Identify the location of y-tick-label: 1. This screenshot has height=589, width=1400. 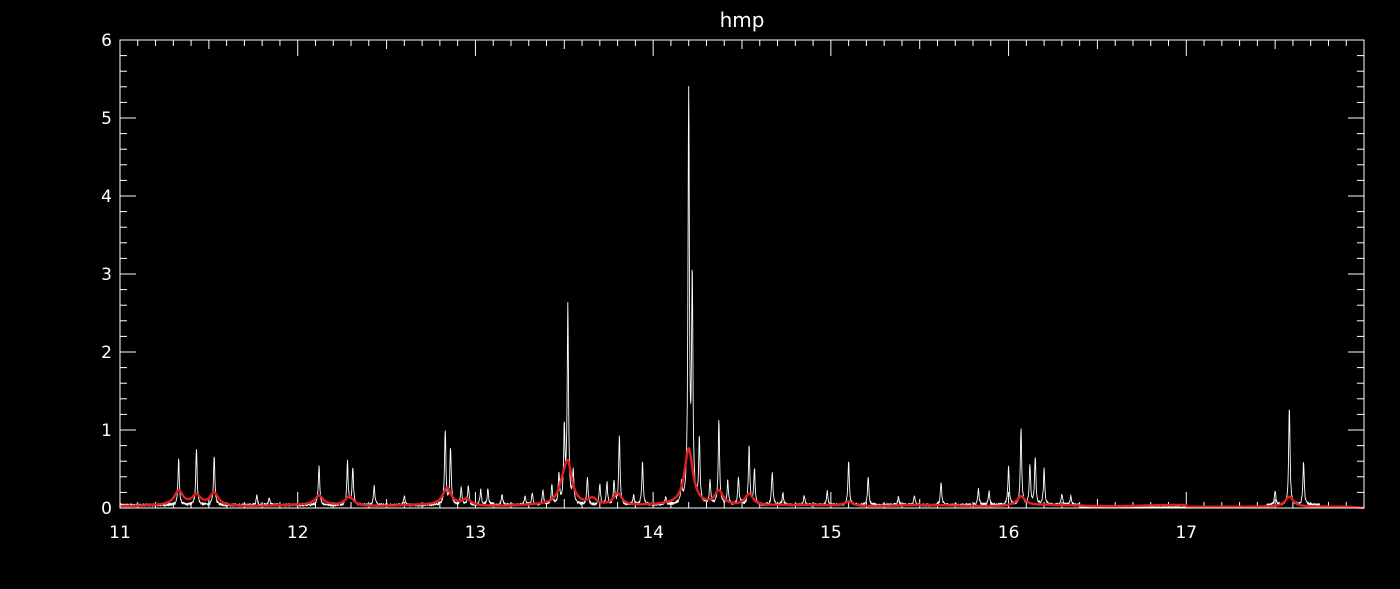
(106, 431).